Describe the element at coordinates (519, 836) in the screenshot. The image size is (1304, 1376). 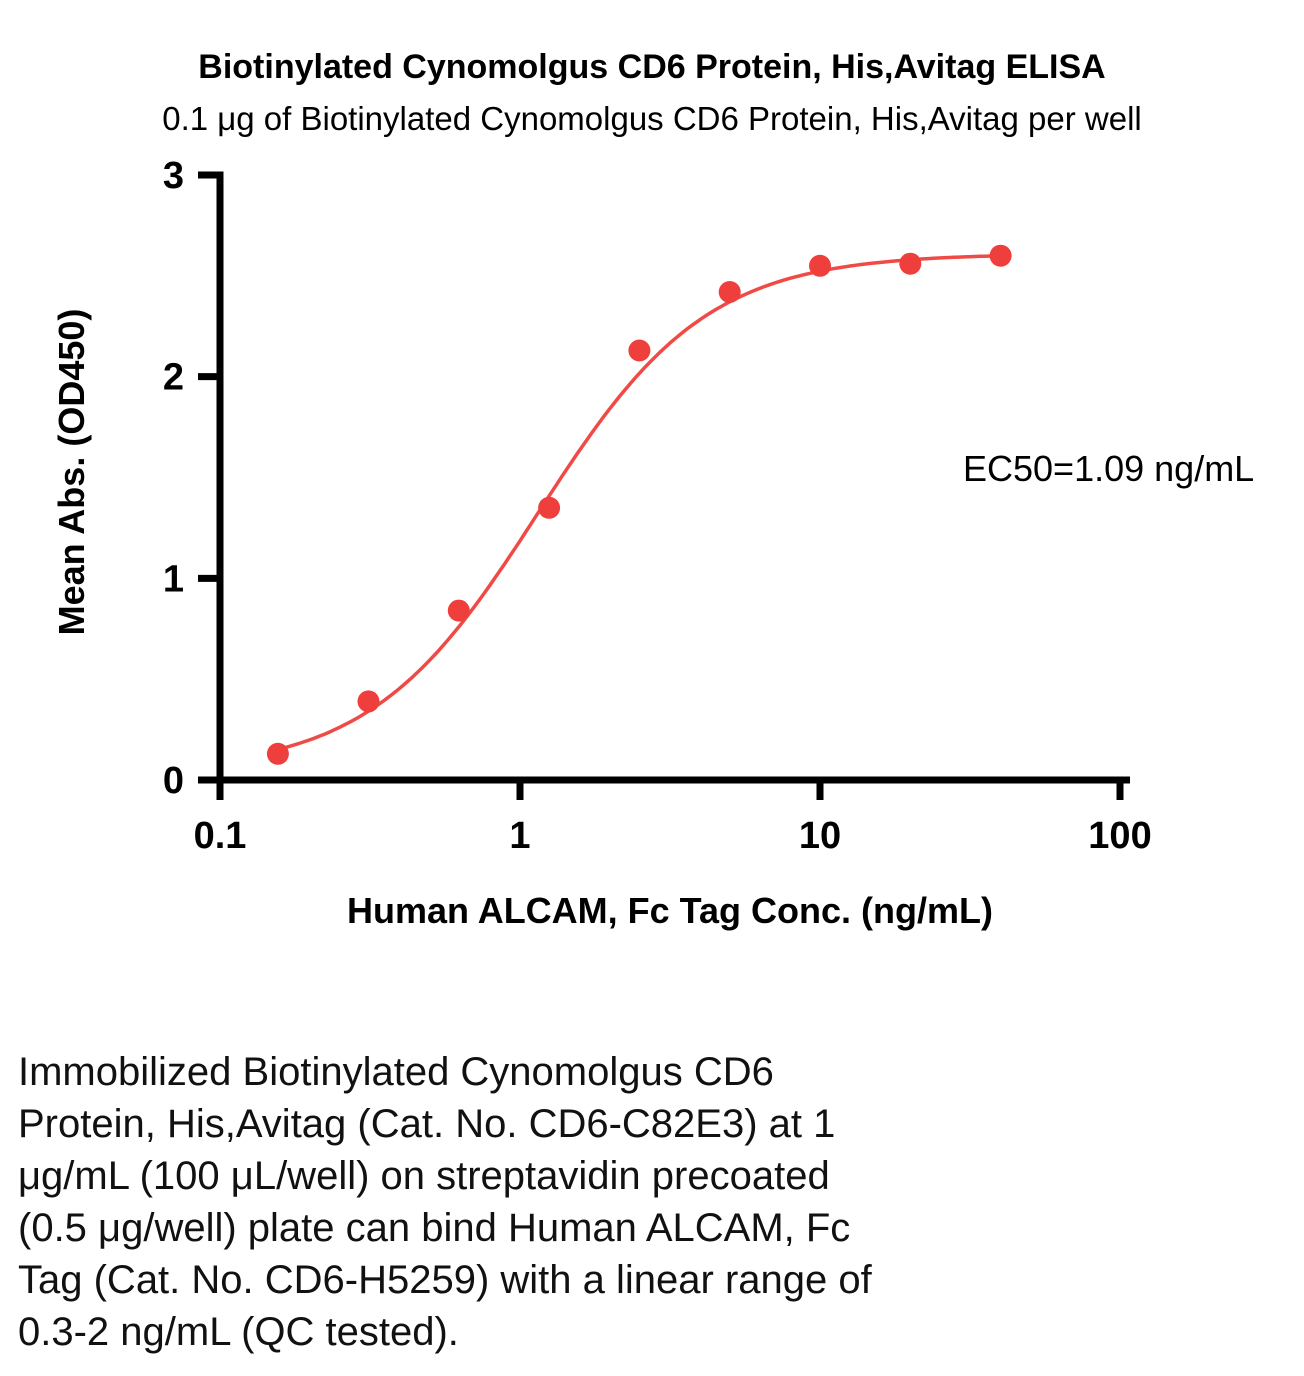
I see `x-tick-label: 1` at that location.